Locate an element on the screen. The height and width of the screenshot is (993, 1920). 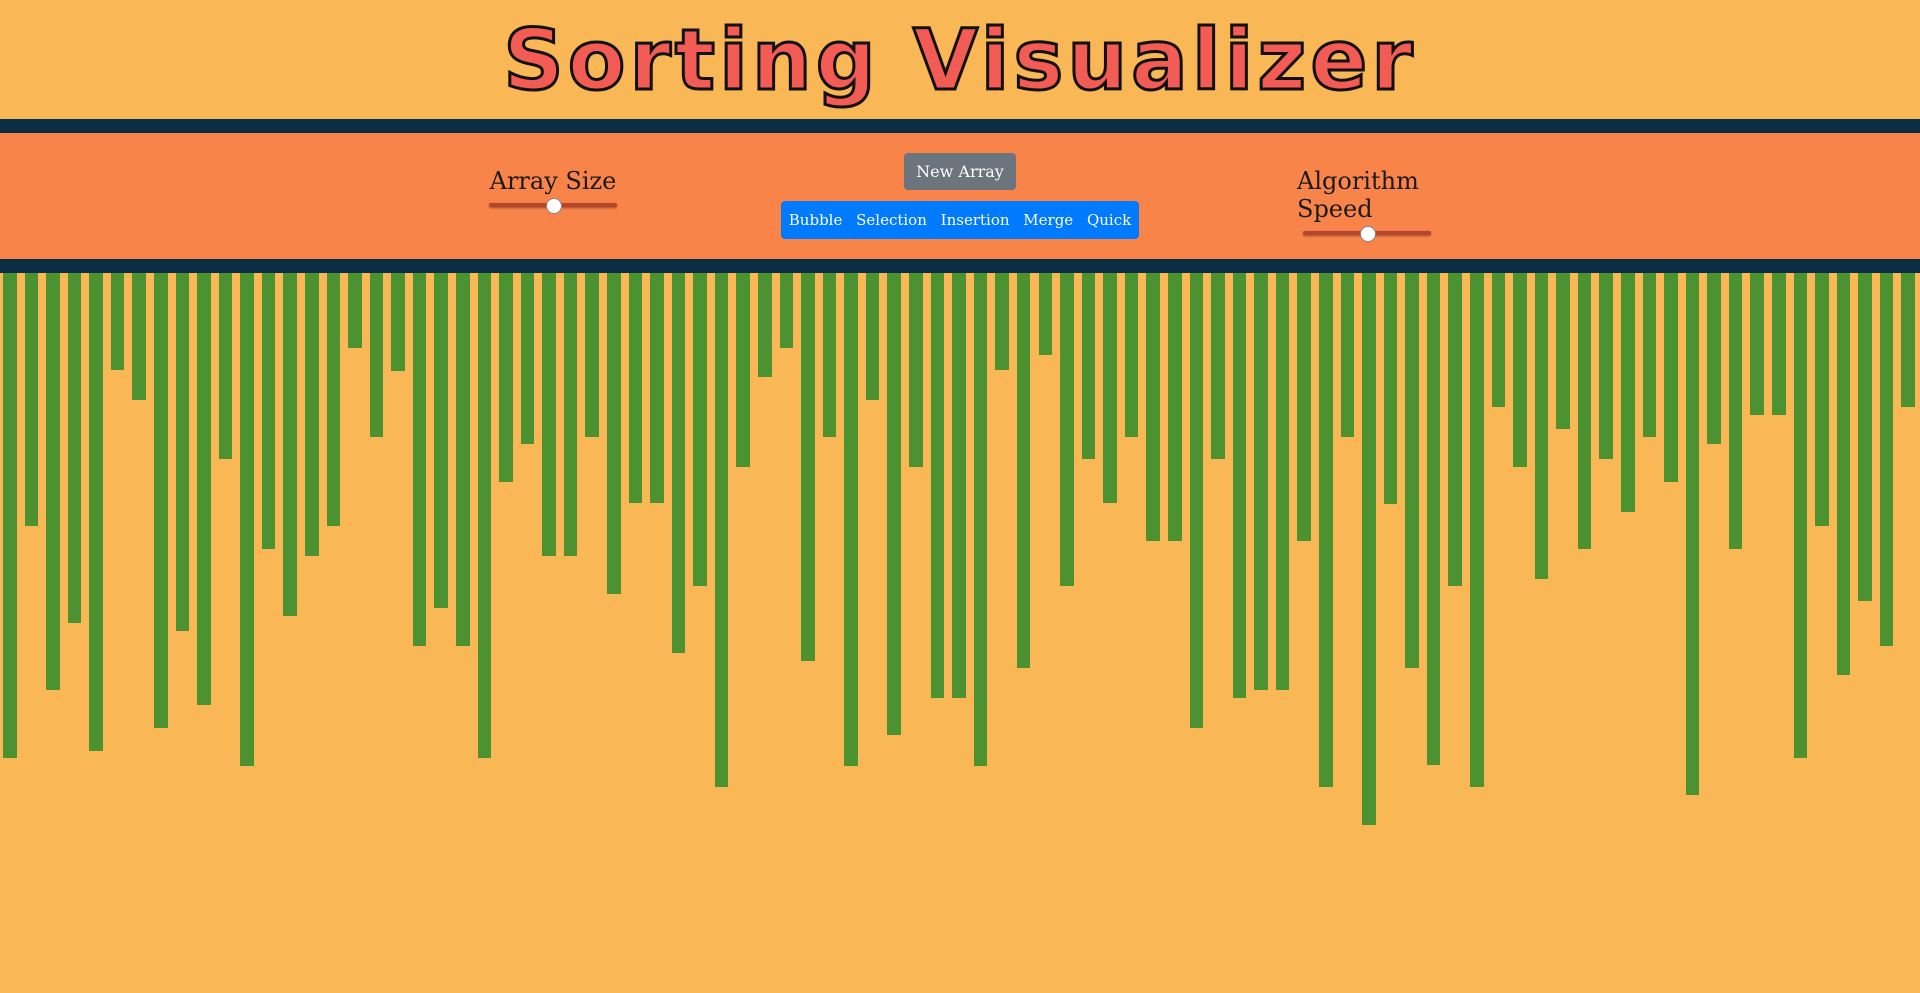
new-array-button: New Array is located at coordinates (960, 171).